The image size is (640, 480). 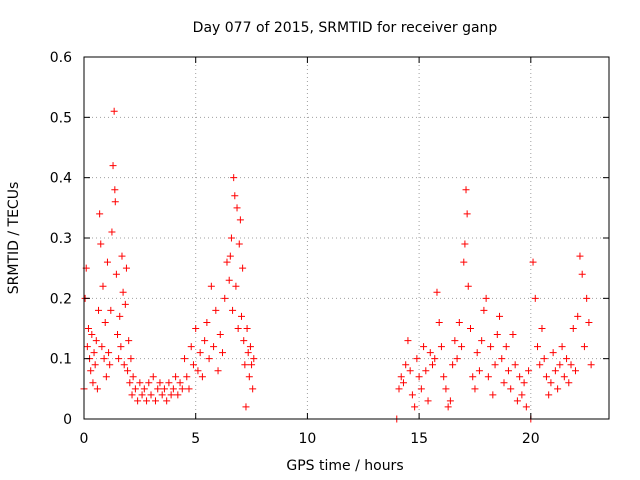 I want to click on x-axis-label: GPS time / hours, so click(x=344, y=466).